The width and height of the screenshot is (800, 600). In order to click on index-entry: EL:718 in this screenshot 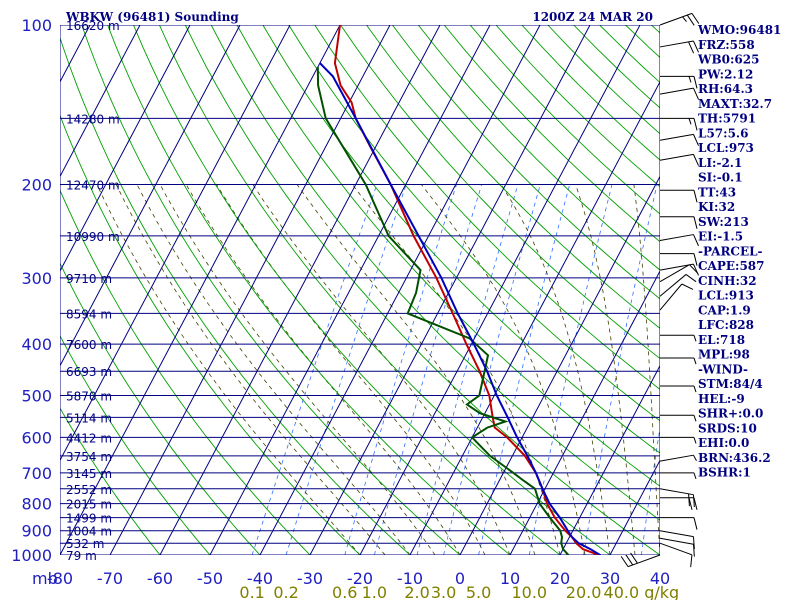, I will do `click(721, 340)`.